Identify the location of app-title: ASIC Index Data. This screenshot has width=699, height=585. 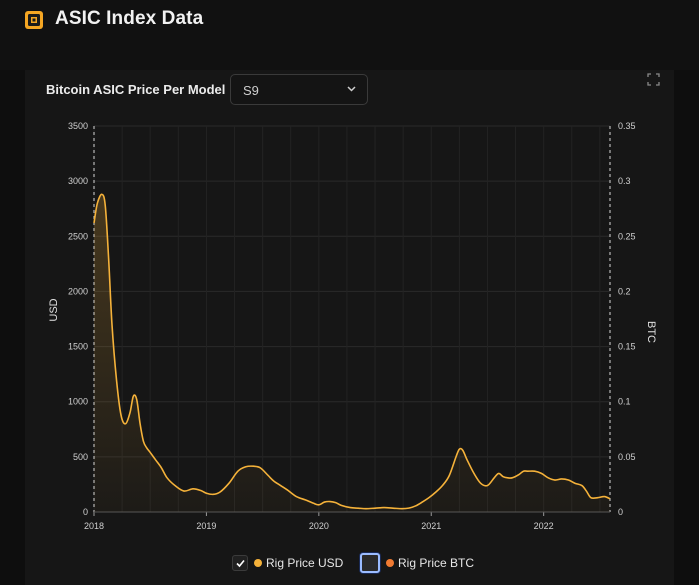
(129, 18).